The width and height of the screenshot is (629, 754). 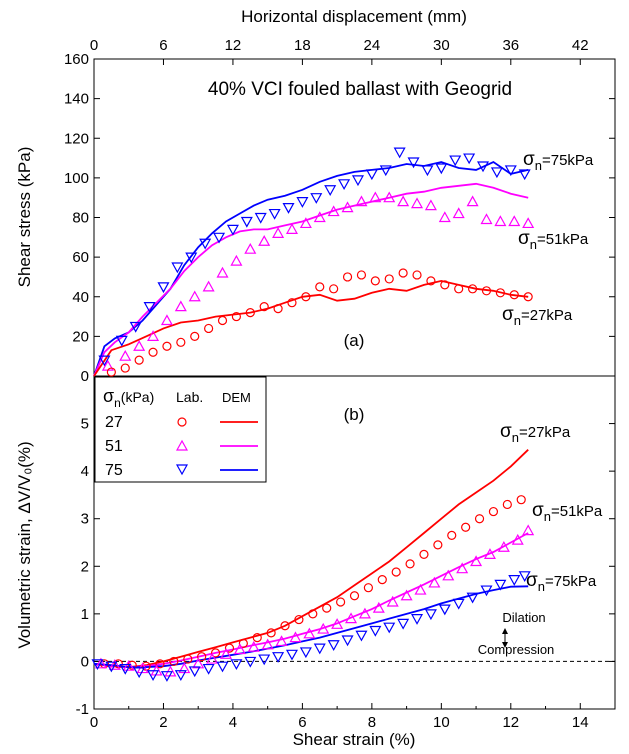 I want to click on panel-label-b: (b), so click(x=354, y=414).